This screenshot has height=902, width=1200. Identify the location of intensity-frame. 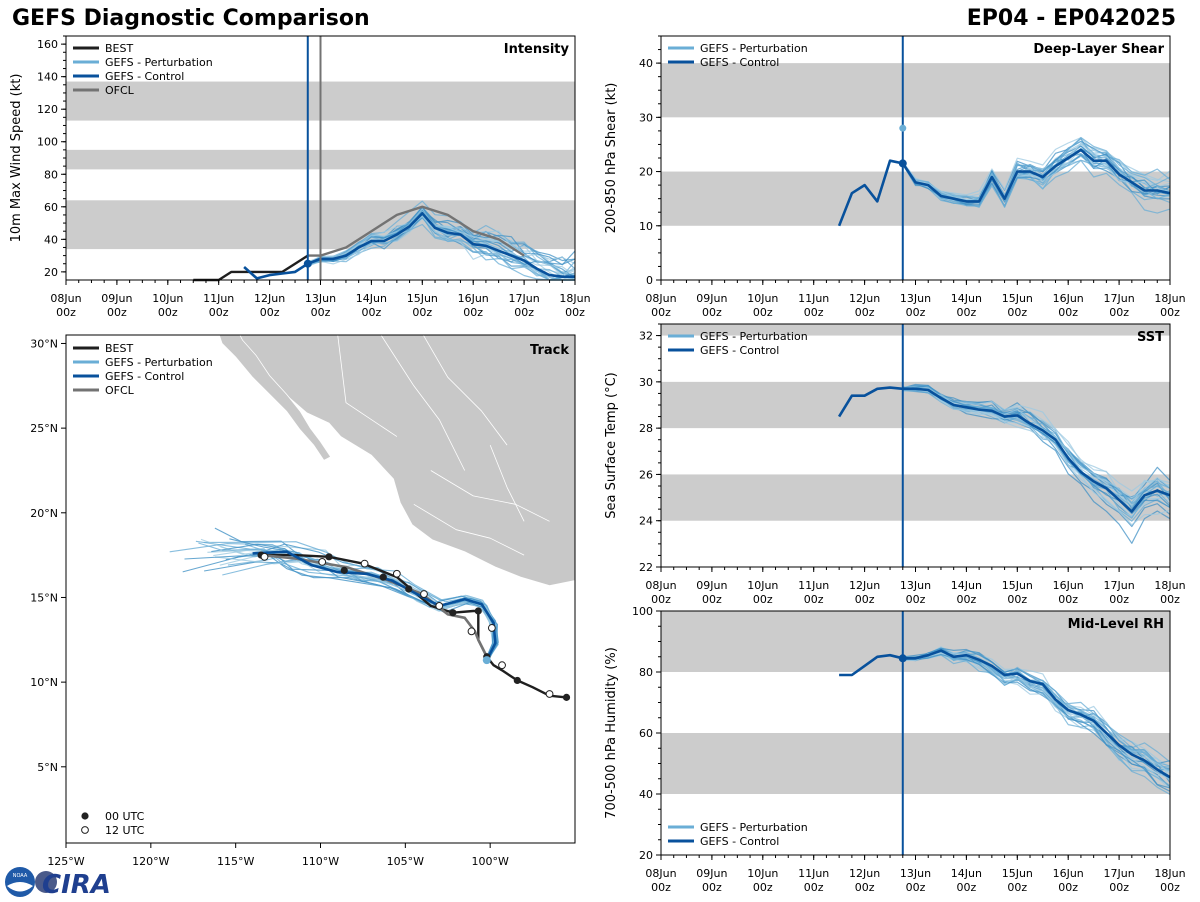
(320, 158).